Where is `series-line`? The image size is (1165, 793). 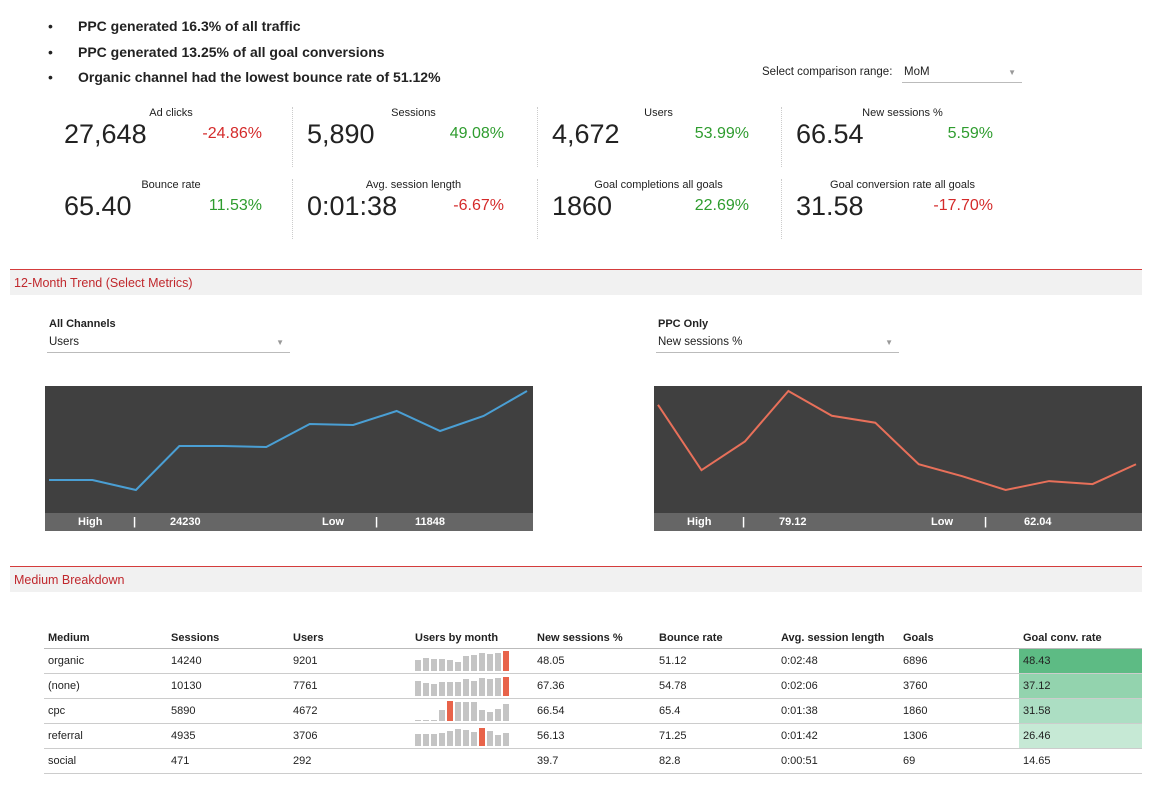
series-line is located at coordinates (288, 441).